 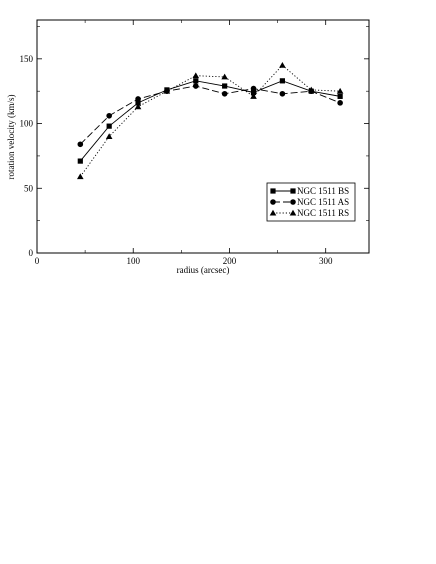 I want to click on x-tick-label: 200, so click(x=230, y=261).